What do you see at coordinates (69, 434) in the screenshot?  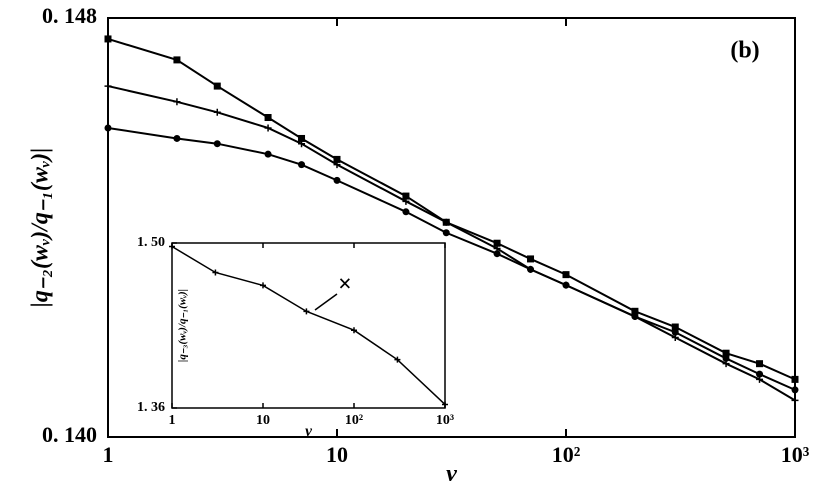 I see `y-tick-label: 0. 140` at bounding box center [69, 434].